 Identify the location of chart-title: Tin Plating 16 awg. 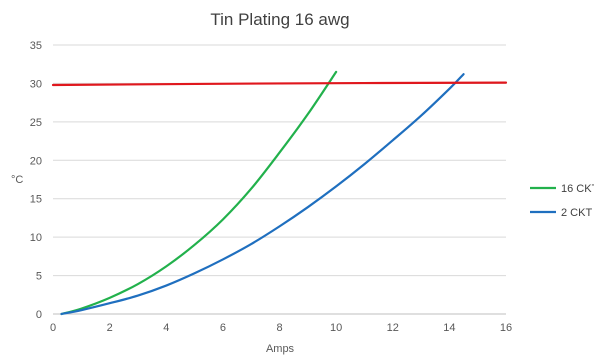
(279, 19).